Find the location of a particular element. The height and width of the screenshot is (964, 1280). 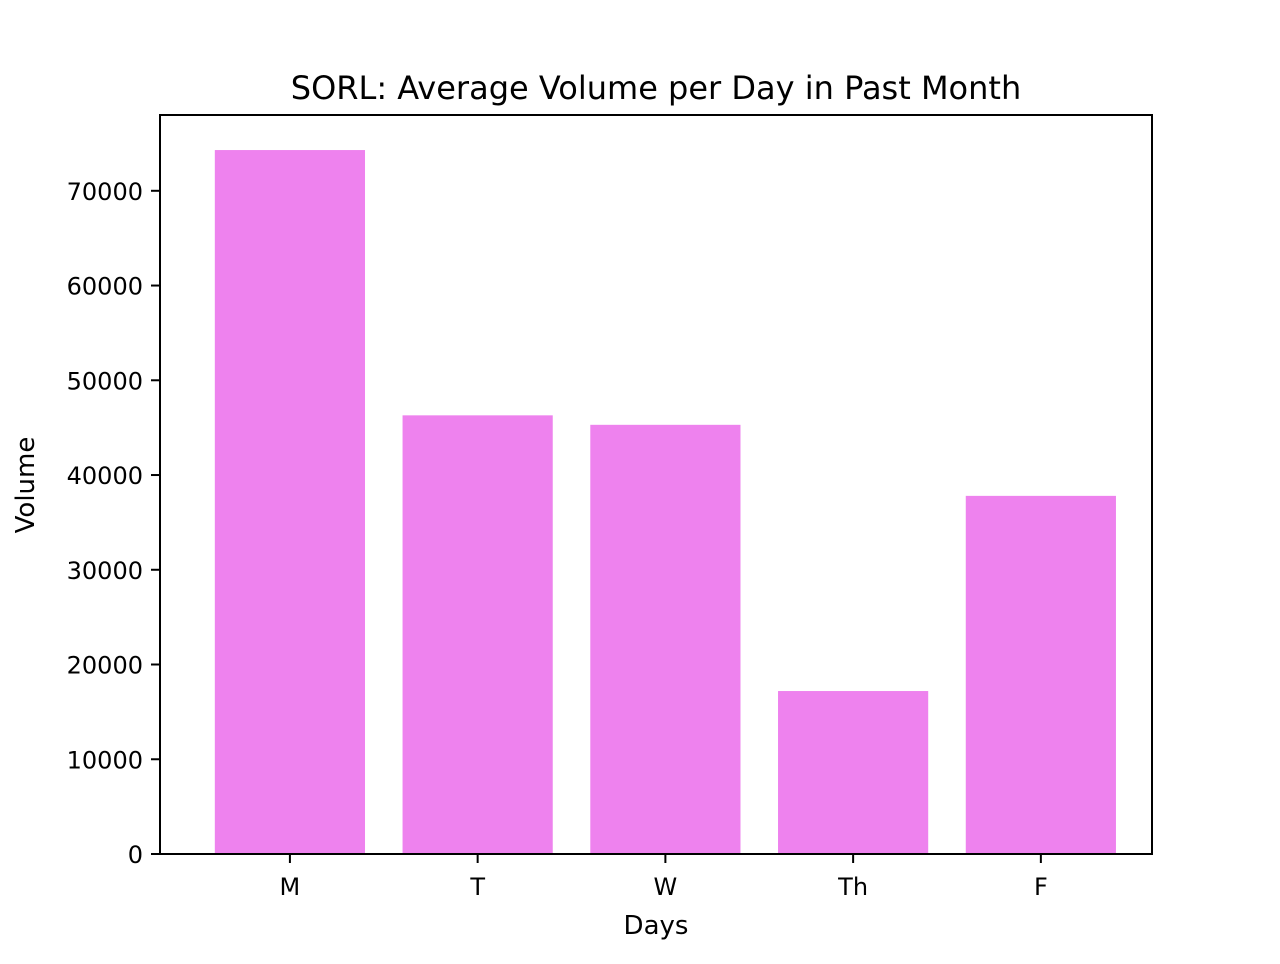

x-tick-label: T is located at coordinates (477, 887).